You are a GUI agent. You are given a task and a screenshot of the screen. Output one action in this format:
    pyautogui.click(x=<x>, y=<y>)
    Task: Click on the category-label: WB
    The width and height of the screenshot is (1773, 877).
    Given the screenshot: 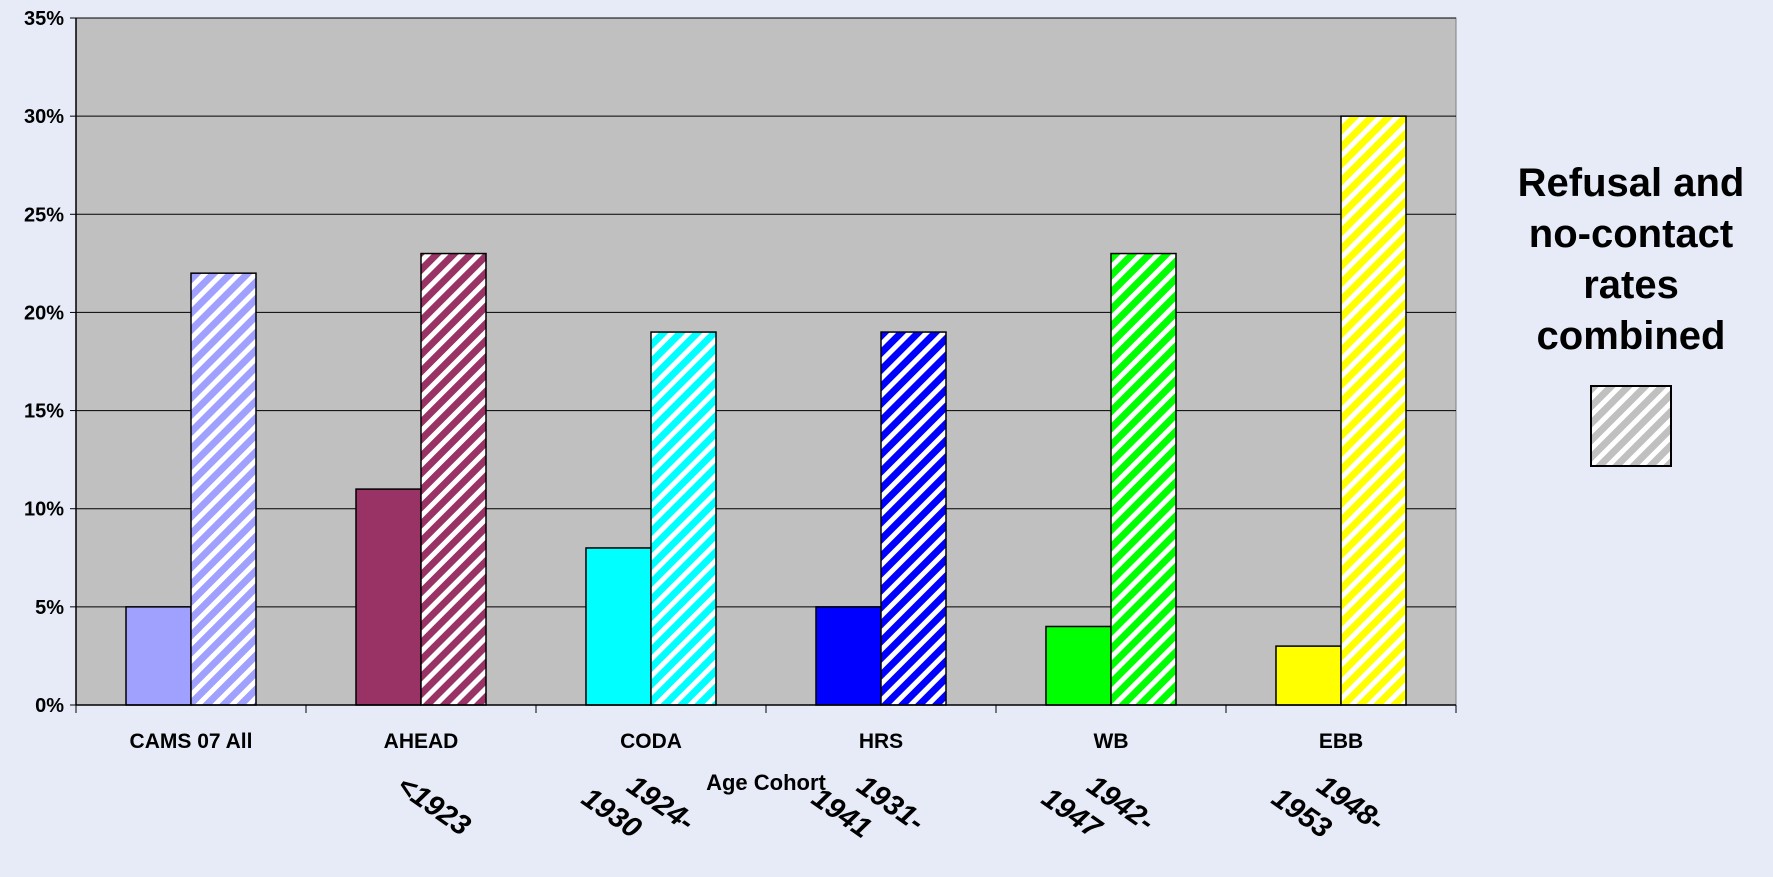 What is the action you would take?
    pyautogui.click(x=1111, y=741)
    